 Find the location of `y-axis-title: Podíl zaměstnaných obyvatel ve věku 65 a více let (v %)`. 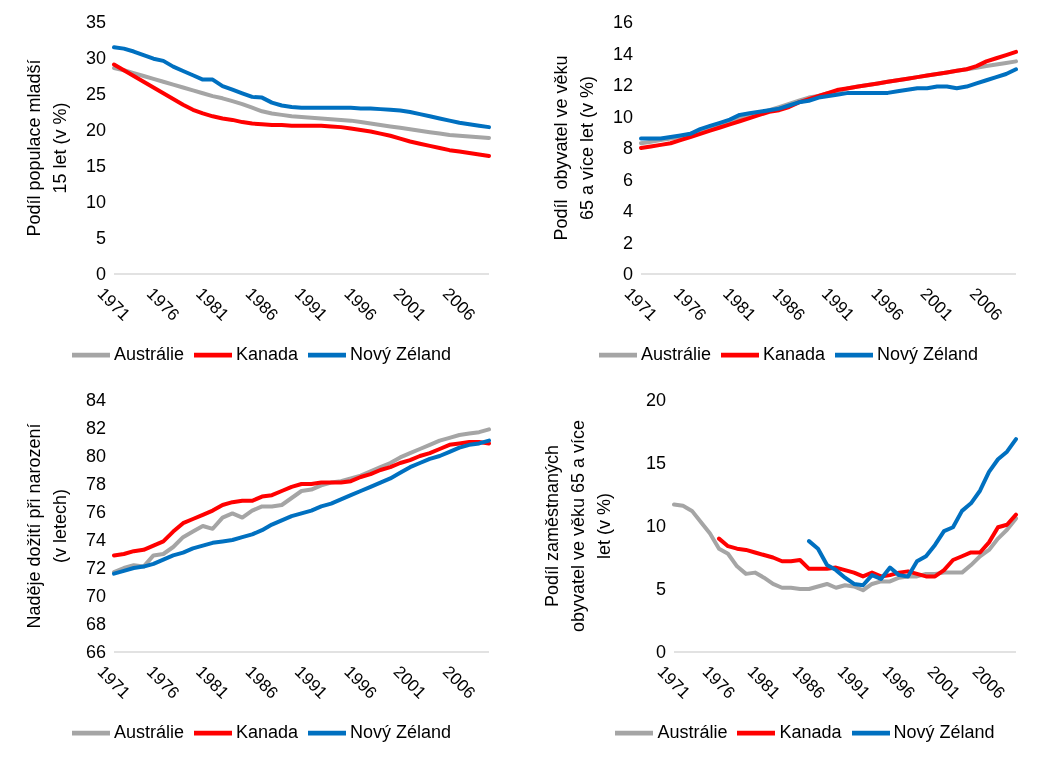

y-axis-title: Podíl zaměstnaných obyvatel ve věku 65 a více let (v %) is located at coordinates (578, 526).